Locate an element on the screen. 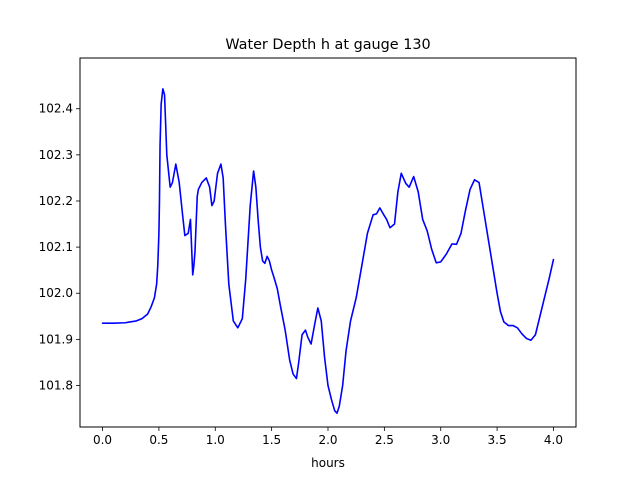 The width and height of the screenshot is (640, 480). y-tick-label: 101.8 is located at coordinates (56, 385).